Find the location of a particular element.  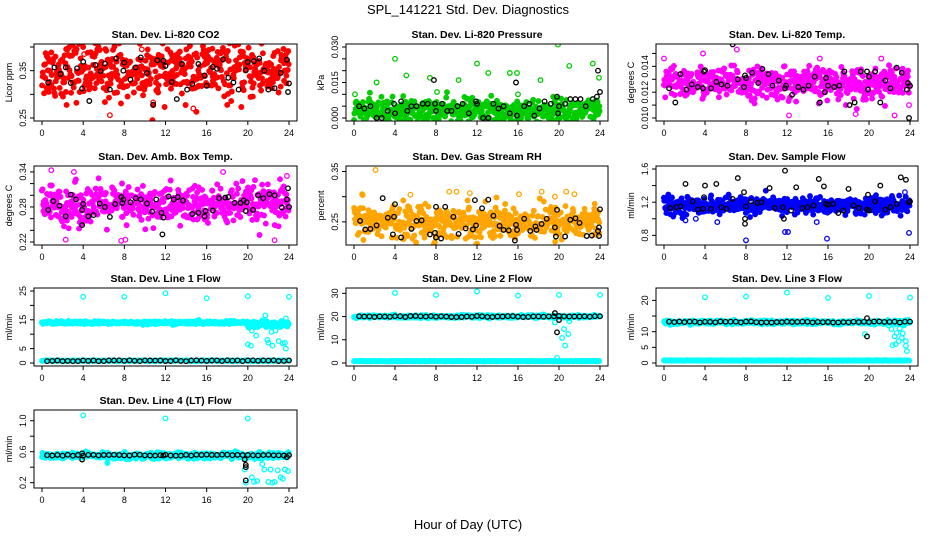

y-tick-label: 0 is located at coordinates (23, 362).